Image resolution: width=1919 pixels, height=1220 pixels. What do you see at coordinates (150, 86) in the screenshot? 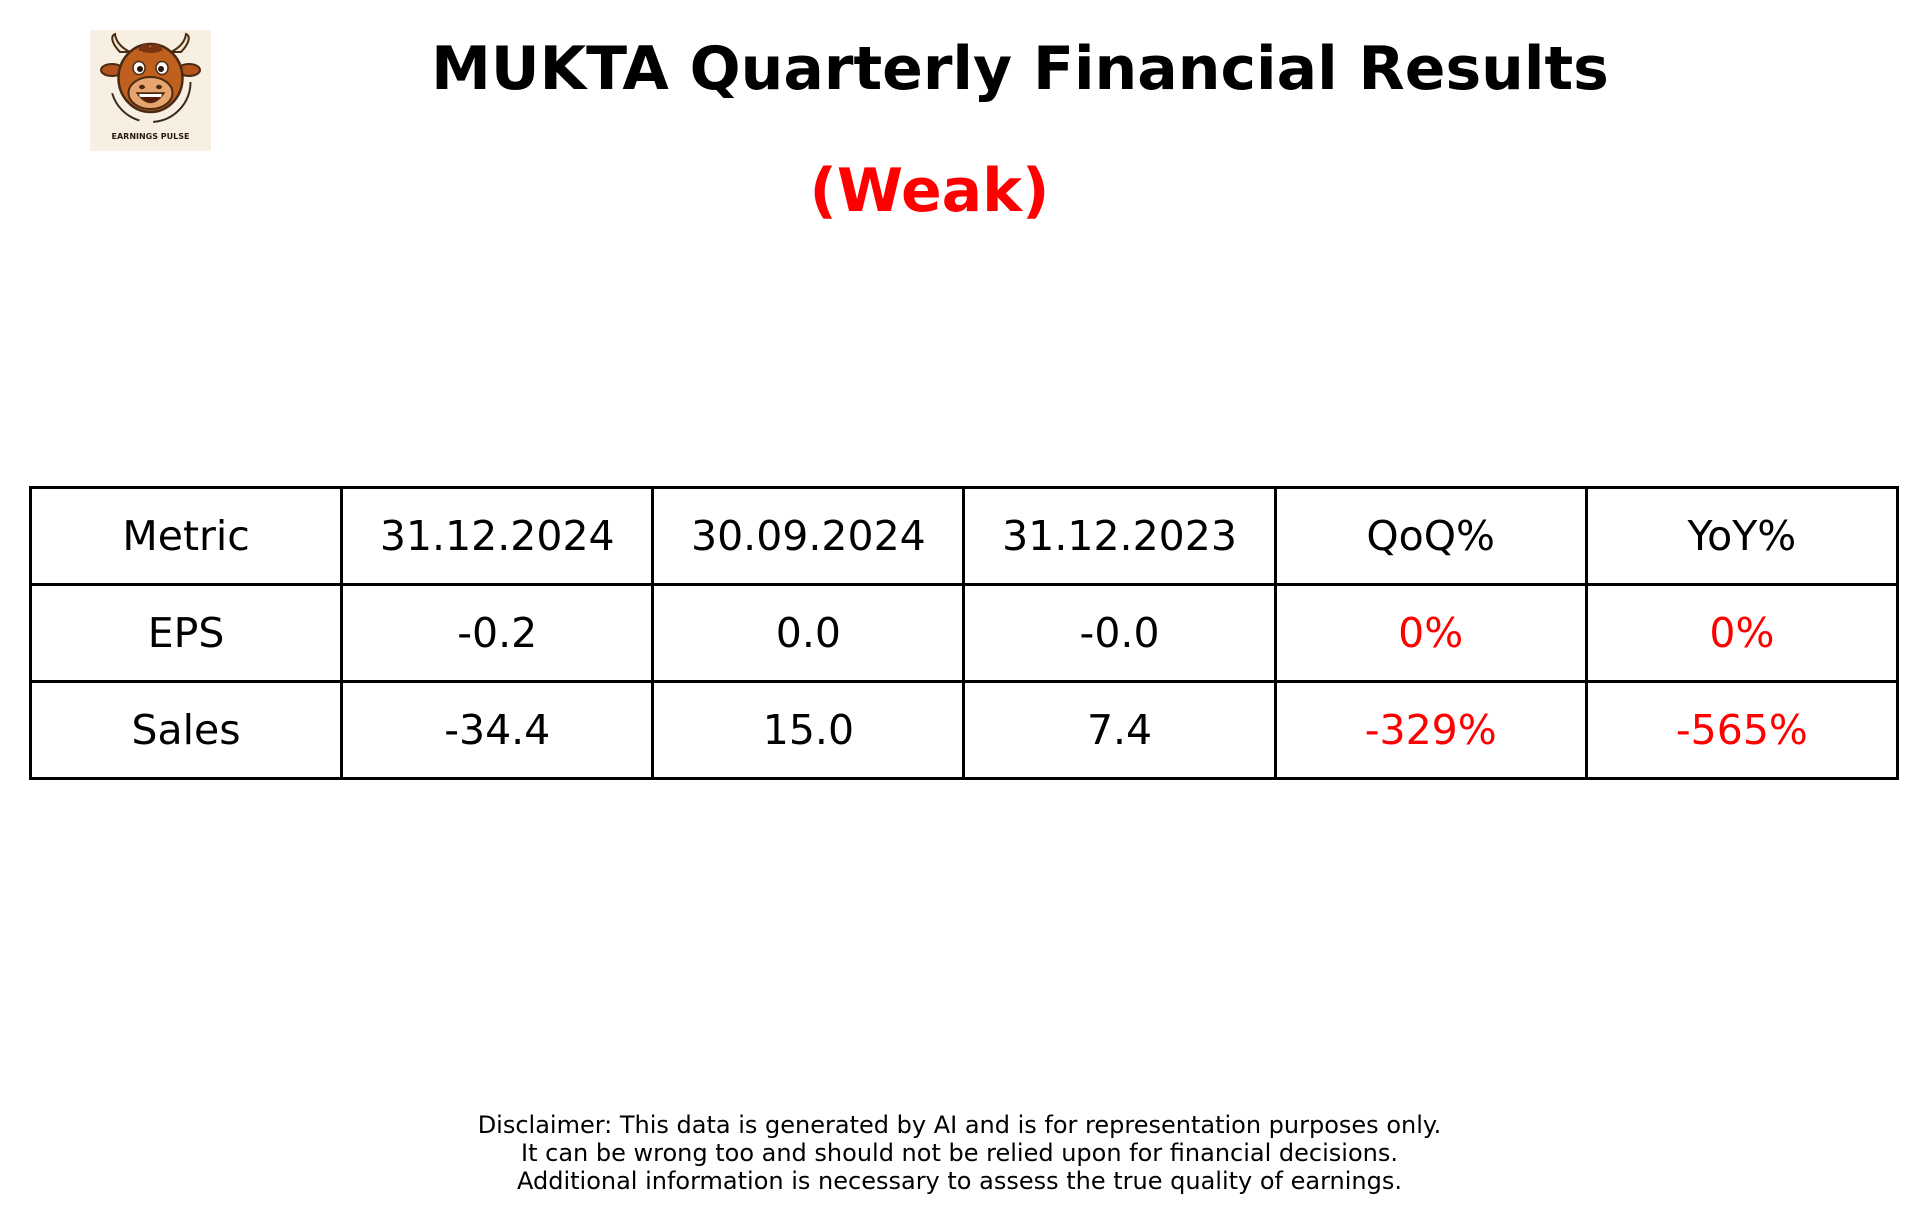
I see `bull-mascot-icon: EARNINGS PULSE` at bounding box center [150, 86].